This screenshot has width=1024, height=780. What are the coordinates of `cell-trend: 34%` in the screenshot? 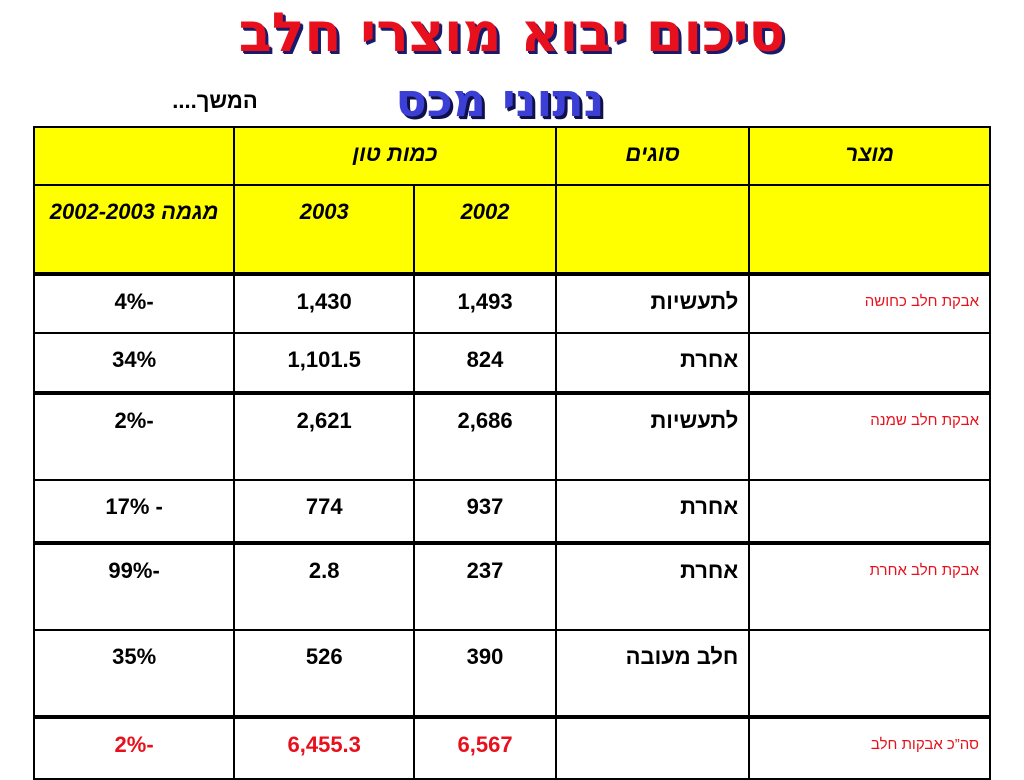 It's located at (134, 363).